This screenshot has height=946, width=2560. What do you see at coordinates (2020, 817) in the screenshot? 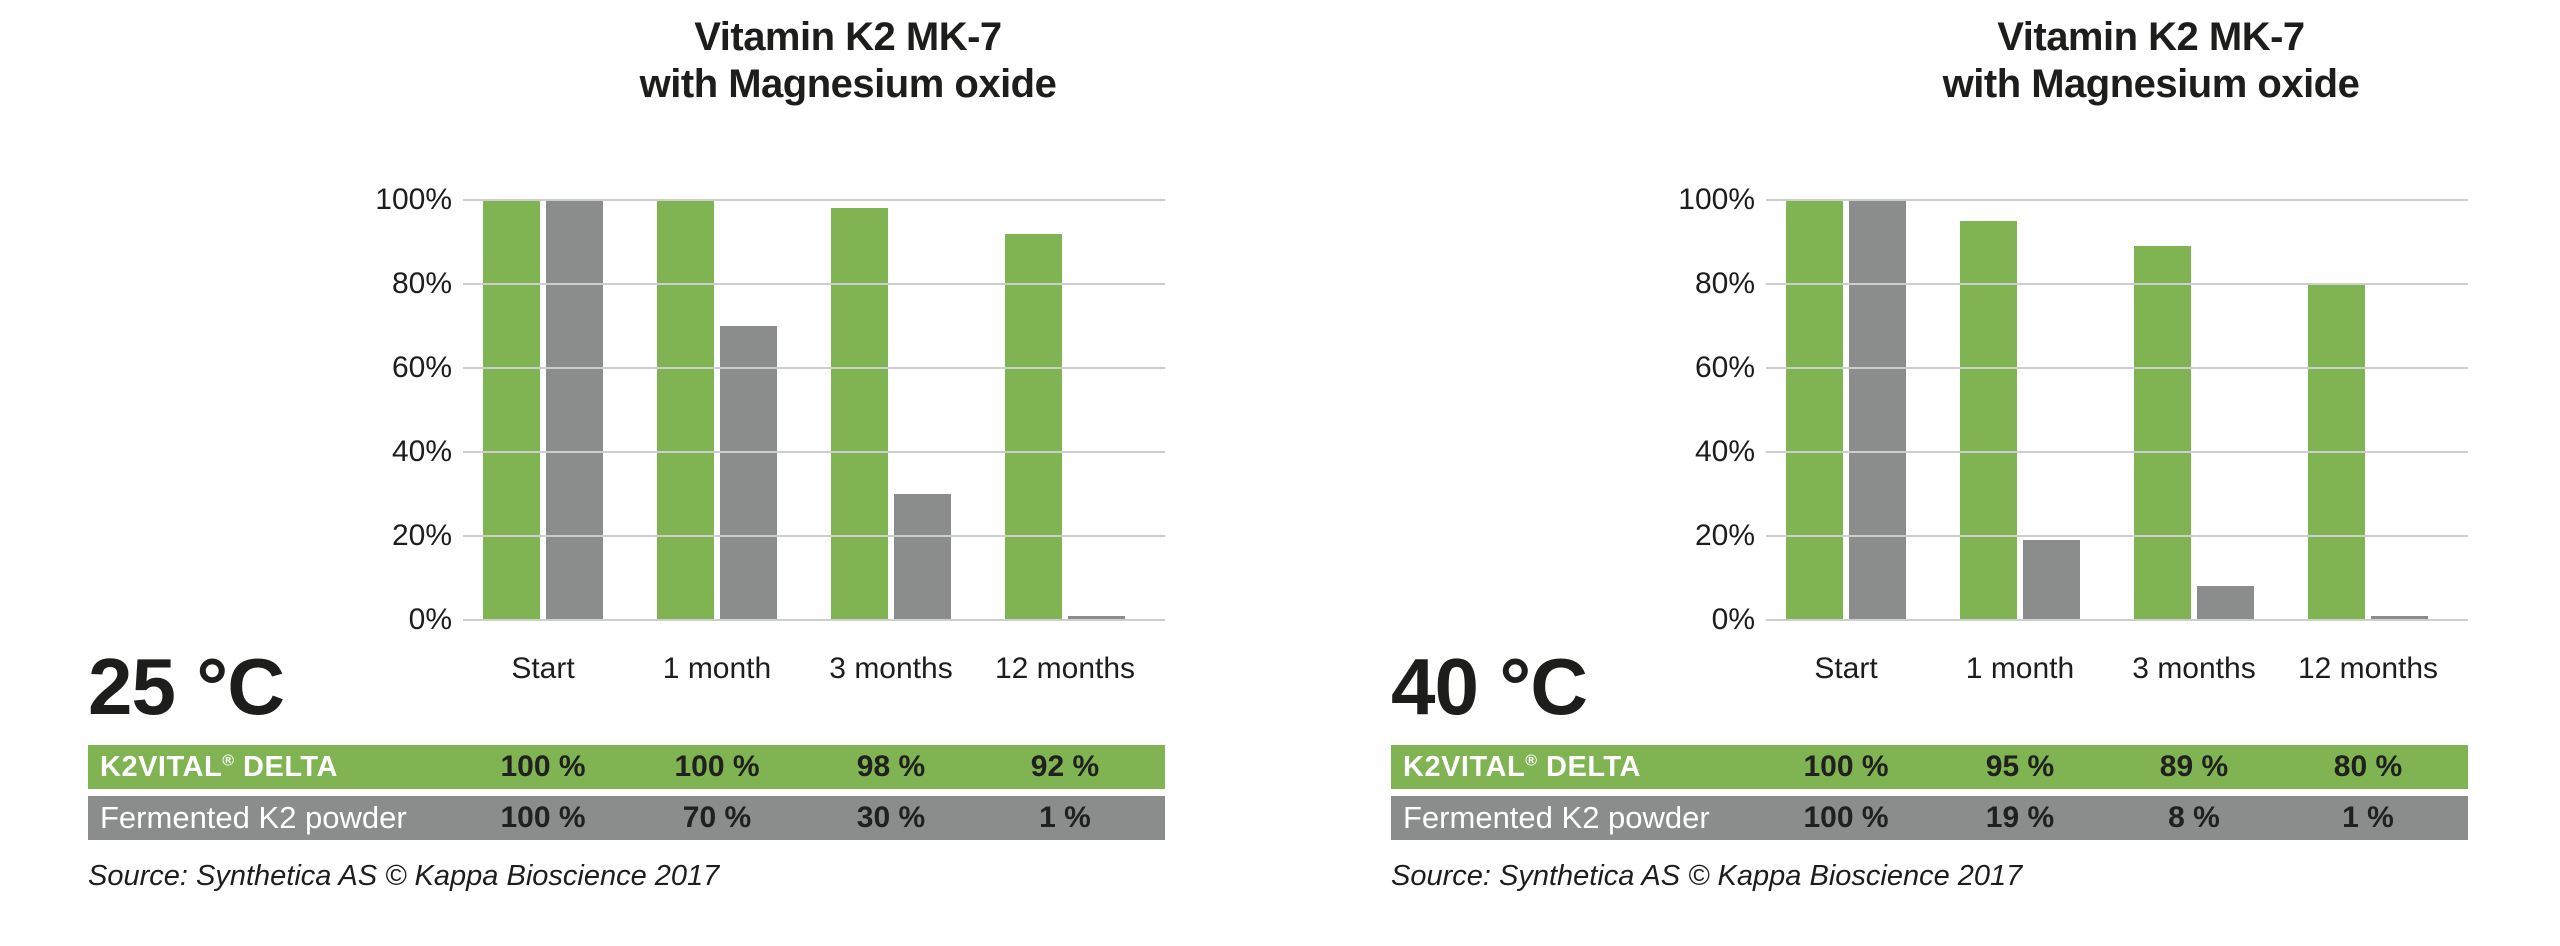
I see `table-value-cell: 19 %` at bounding box center [2020, 817].